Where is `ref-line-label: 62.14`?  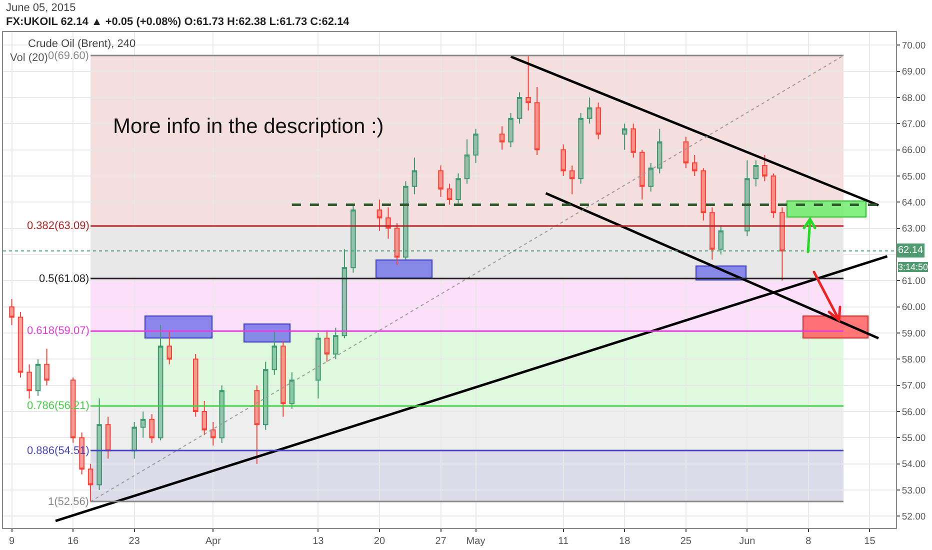
ref-line-label: 62.14 is located at coordinates (911, 250).